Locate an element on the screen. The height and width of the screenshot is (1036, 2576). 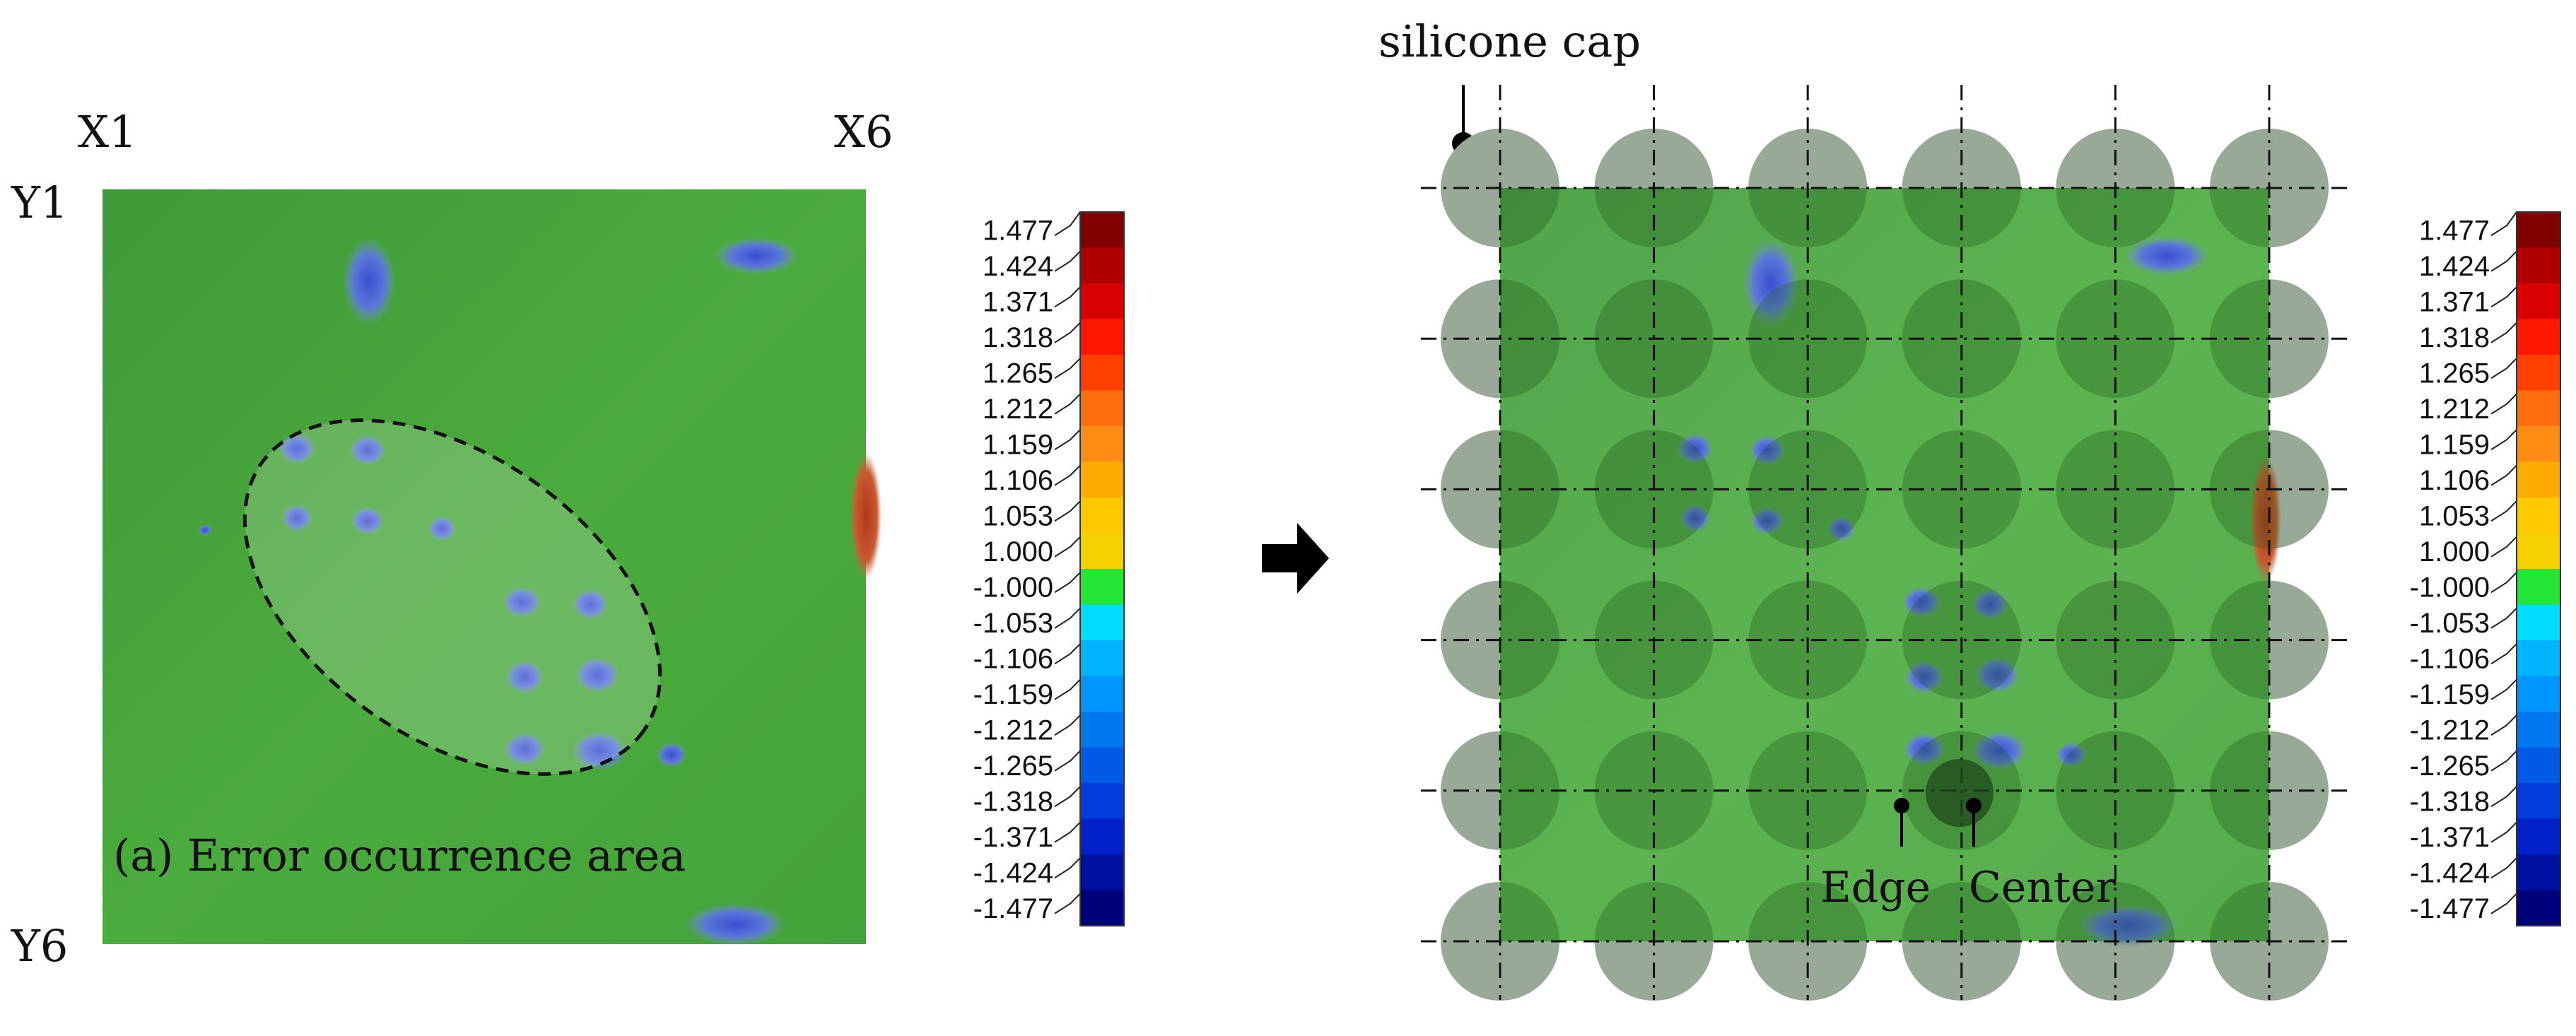
colorbar-tick-label: -1.318 is located at coordinates (2450, 801).